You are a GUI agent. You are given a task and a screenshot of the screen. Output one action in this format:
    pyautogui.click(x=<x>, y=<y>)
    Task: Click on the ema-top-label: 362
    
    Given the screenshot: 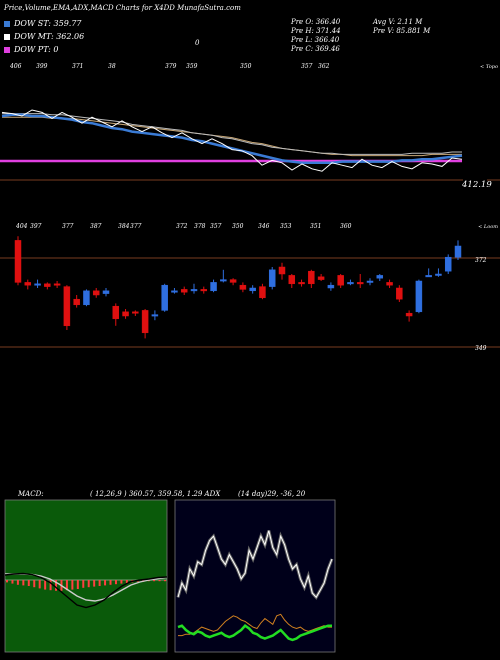 What is the action you would take?
    pyautogui.click(x=324, y=66)
    